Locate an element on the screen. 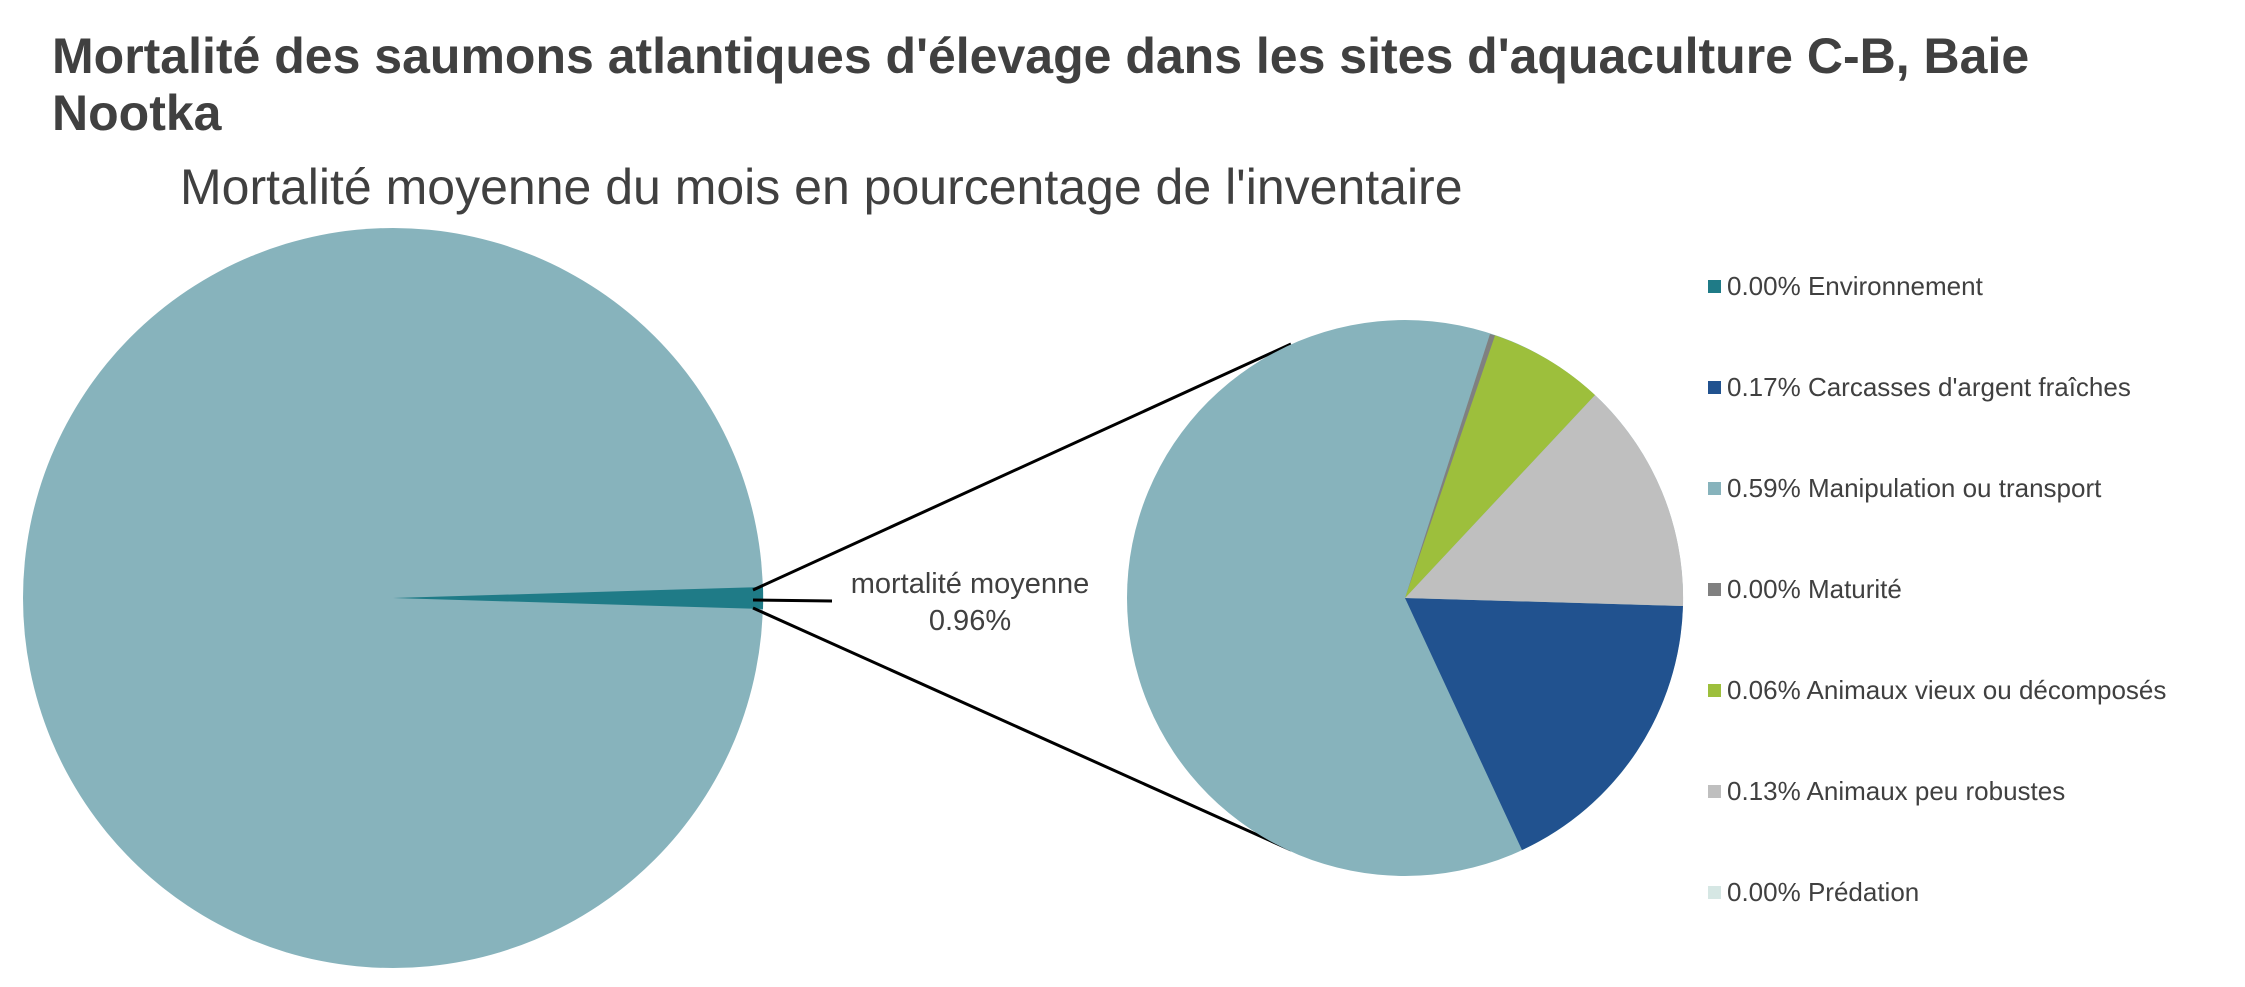  legend-label: 0.00% Maturité is located at coordinates (1814, 588).